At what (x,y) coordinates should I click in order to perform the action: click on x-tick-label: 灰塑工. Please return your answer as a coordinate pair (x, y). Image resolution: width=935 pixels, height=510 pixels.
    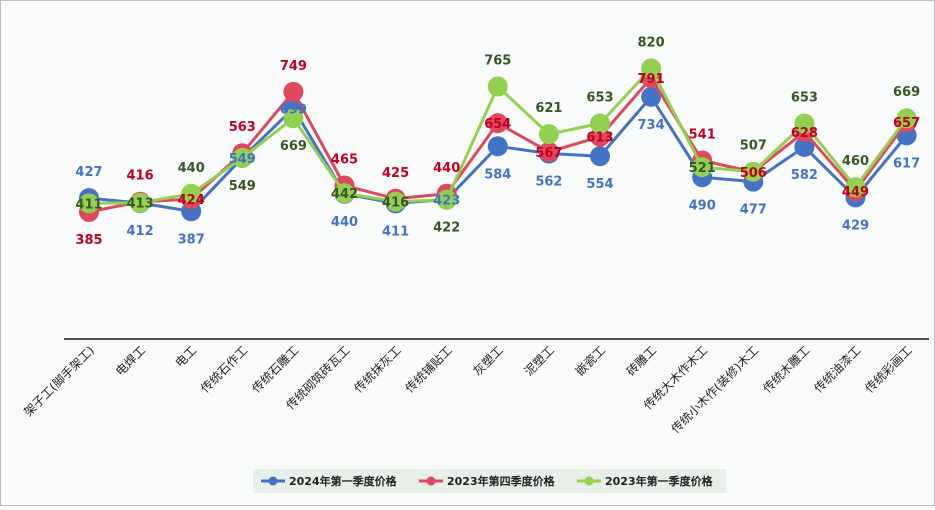
    Looking at the image, I should click on (488, 361).